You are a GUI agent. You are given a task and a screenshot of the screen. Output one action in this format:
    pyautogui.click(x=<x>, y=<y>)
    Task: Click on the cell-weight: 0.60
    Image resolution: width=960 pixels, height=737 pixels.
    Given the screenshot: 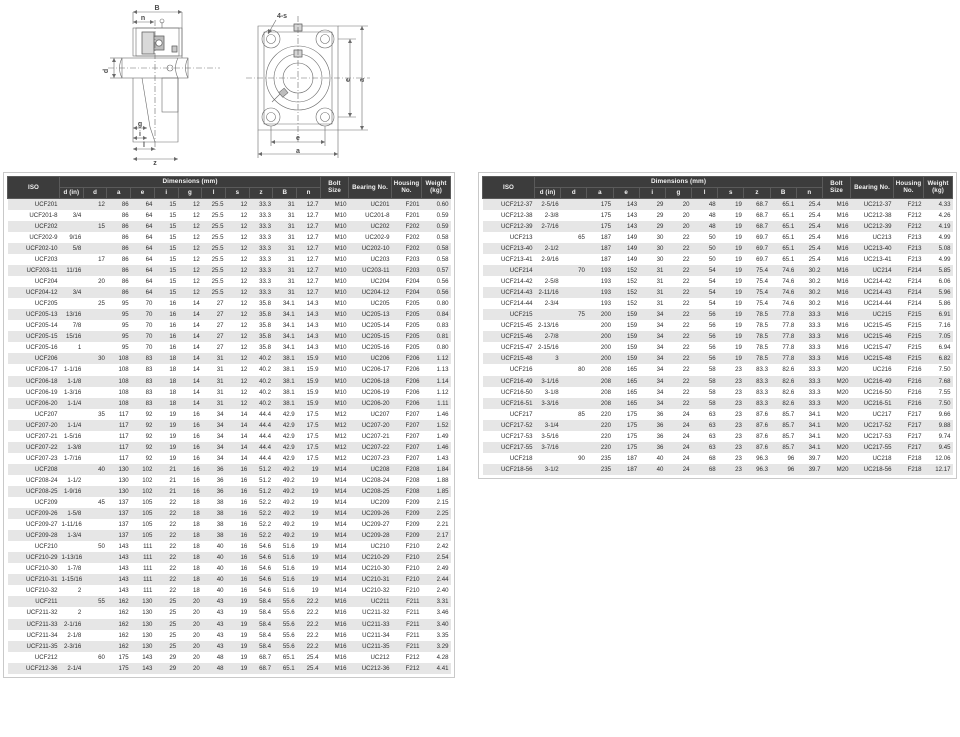 What is the action you would take?
    pyautogui.click(x=442, y=204)
    